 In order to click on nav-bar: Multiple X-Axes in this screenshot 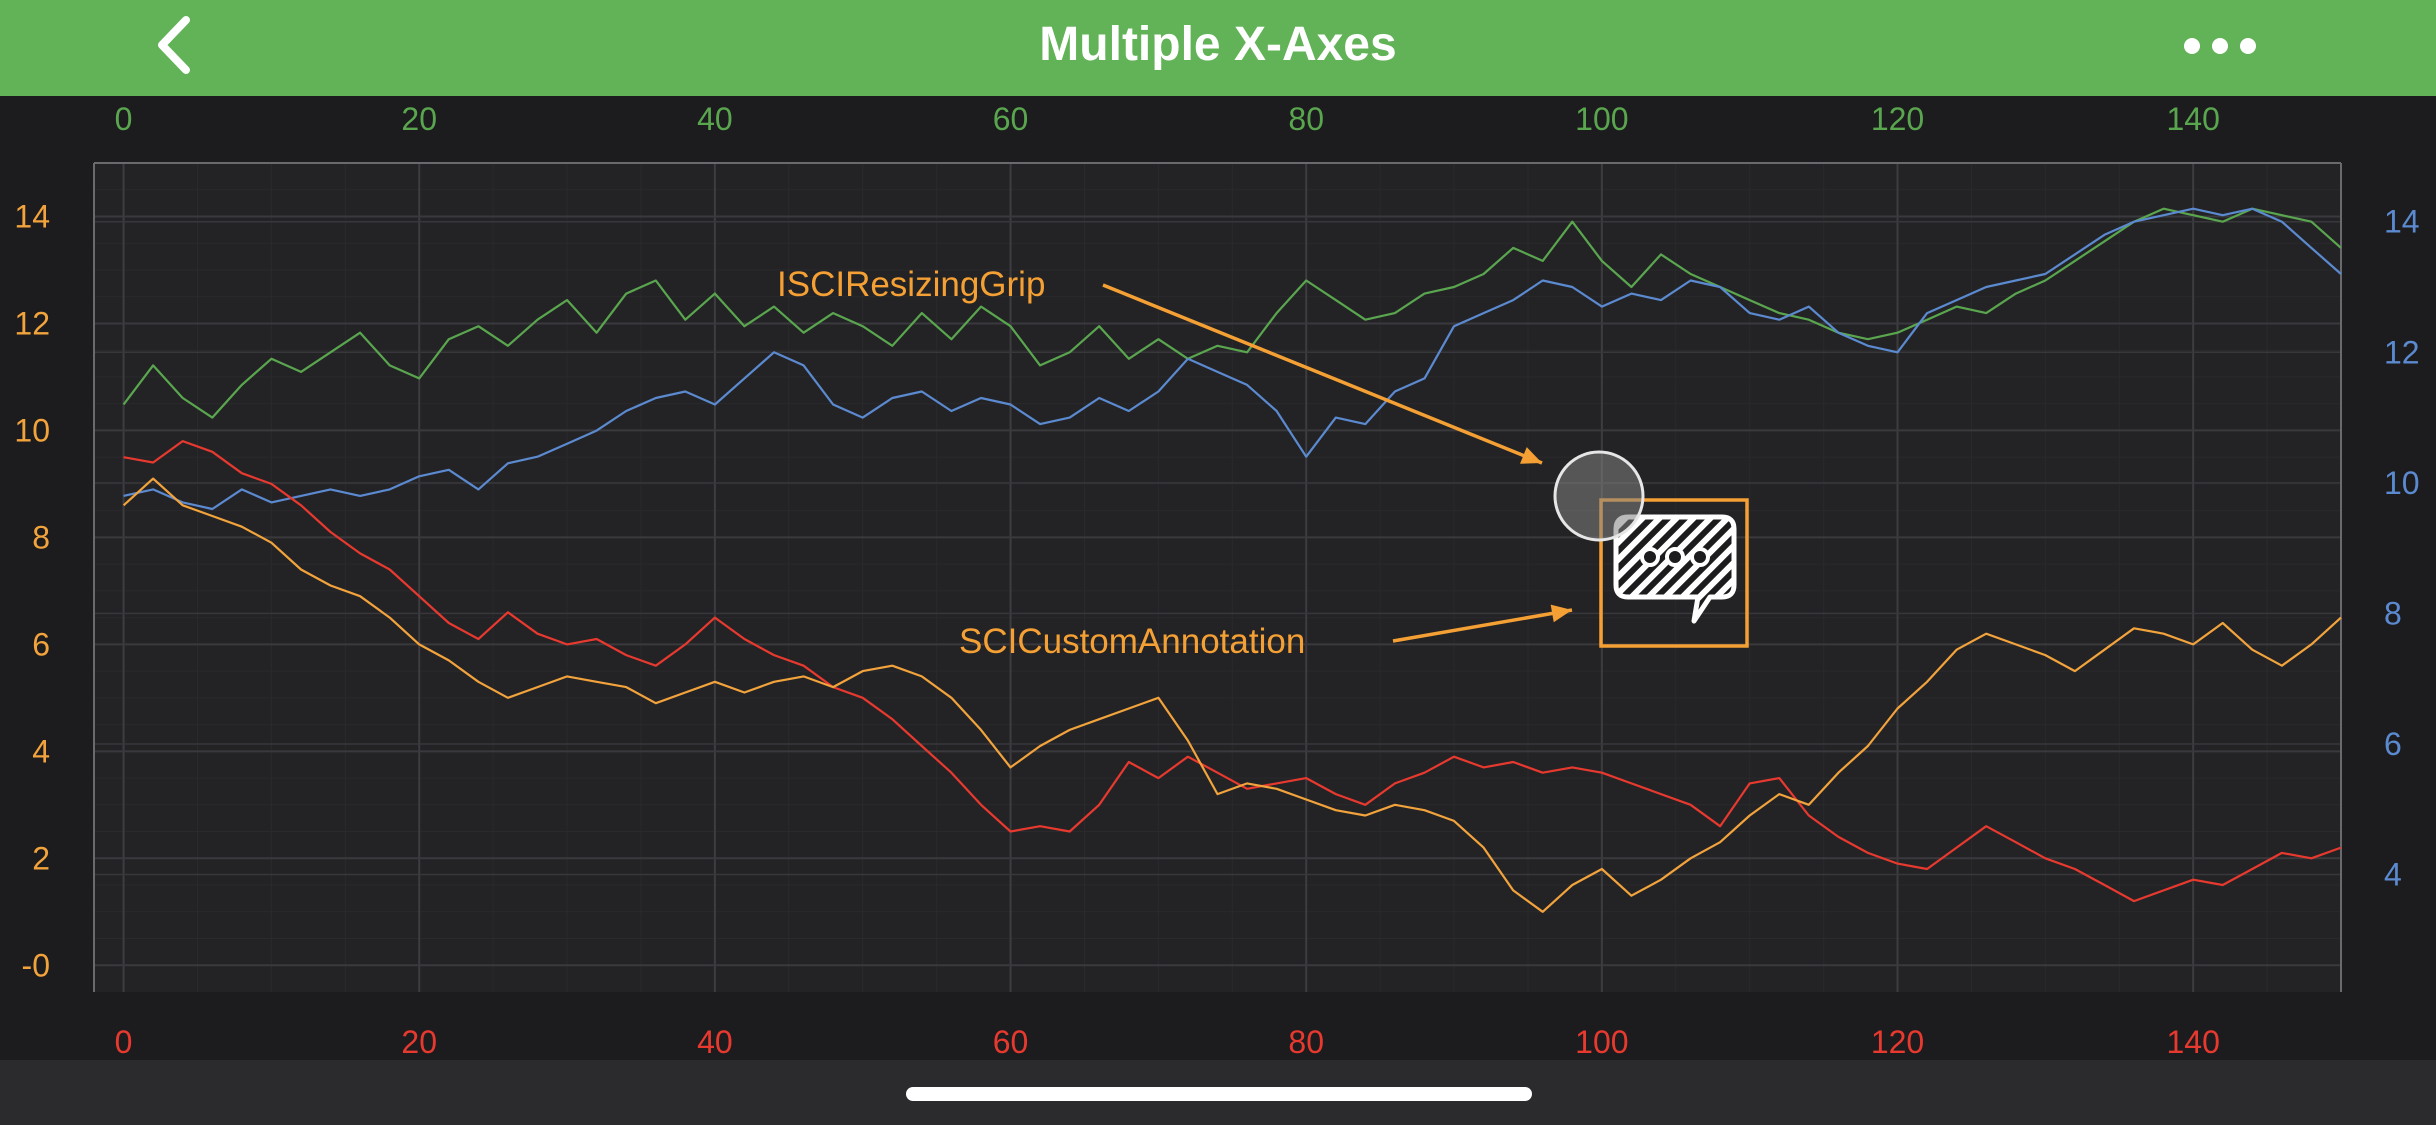, I will do `click(1218, 49)`.